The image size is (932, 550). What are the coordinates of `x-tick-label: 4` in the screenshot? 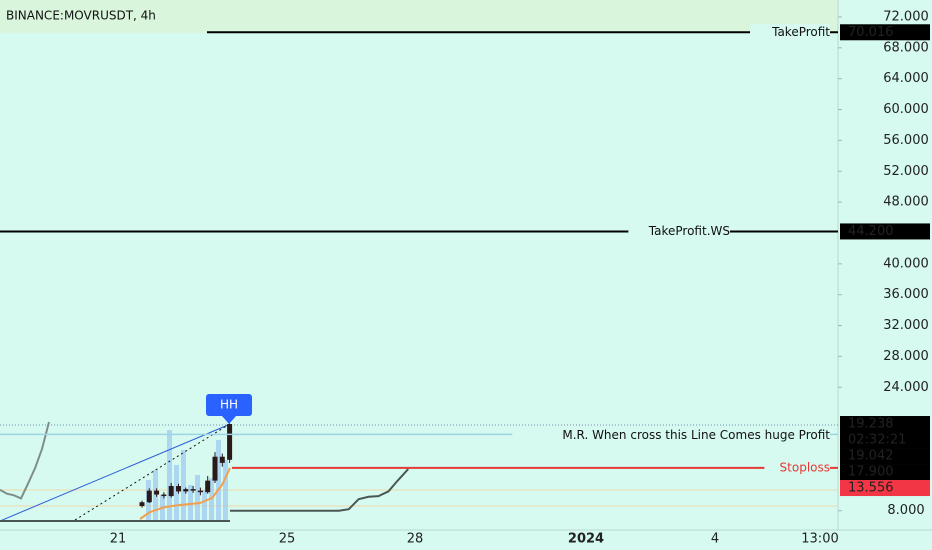 It's located at (715, 539).